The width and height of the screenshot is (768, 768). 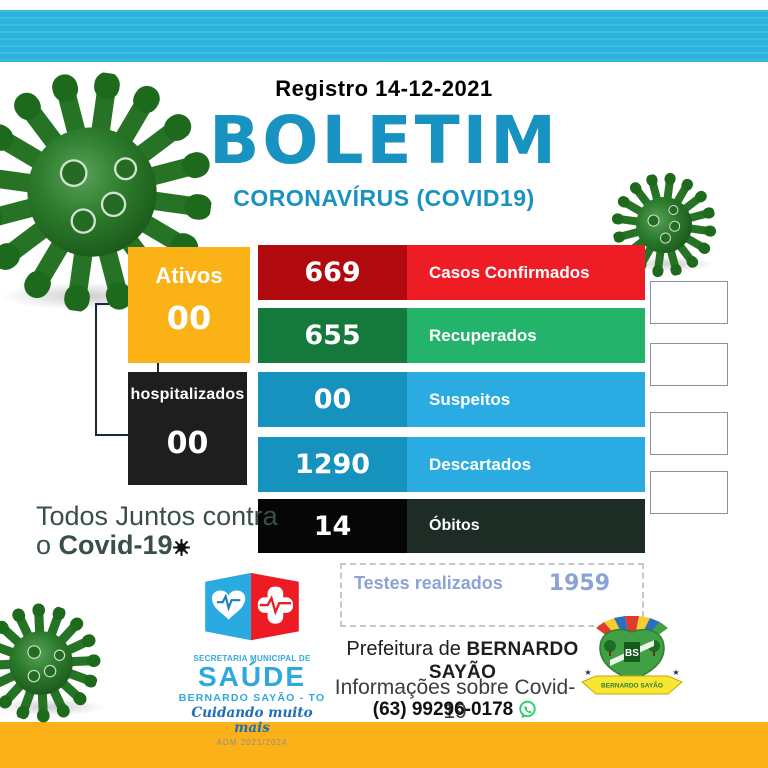 I want to click on page-title: BOLETIM, so click(x=384, y=140).